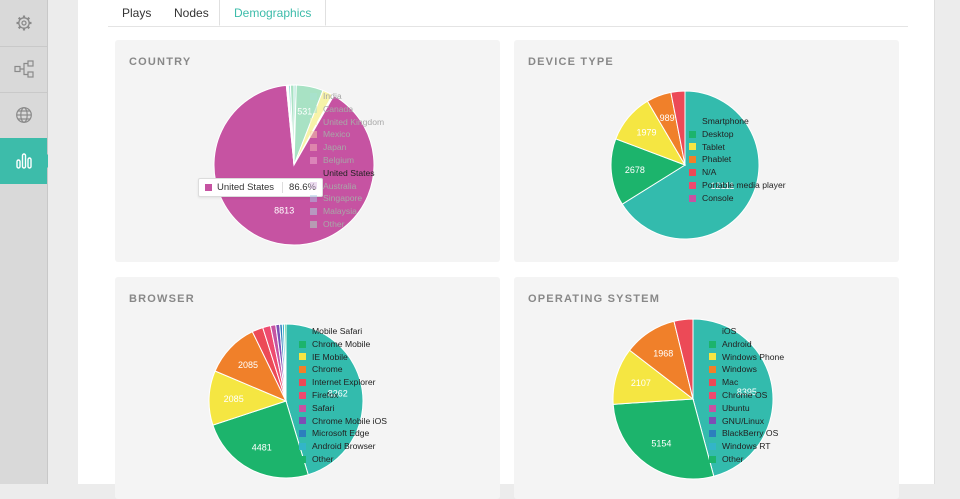 This screenshot has height=499, width=960. I want to click on legend-label: Tablet, so click(713, 146).